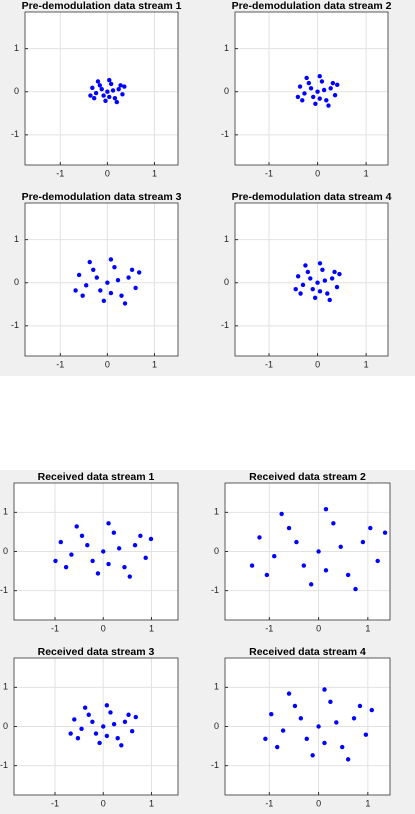 The image size is (415, 814). Describe the element at coordinates (102, 6) in the screenshot. I see `subplot-title: Pre-demodulation data stream 1` at that location.